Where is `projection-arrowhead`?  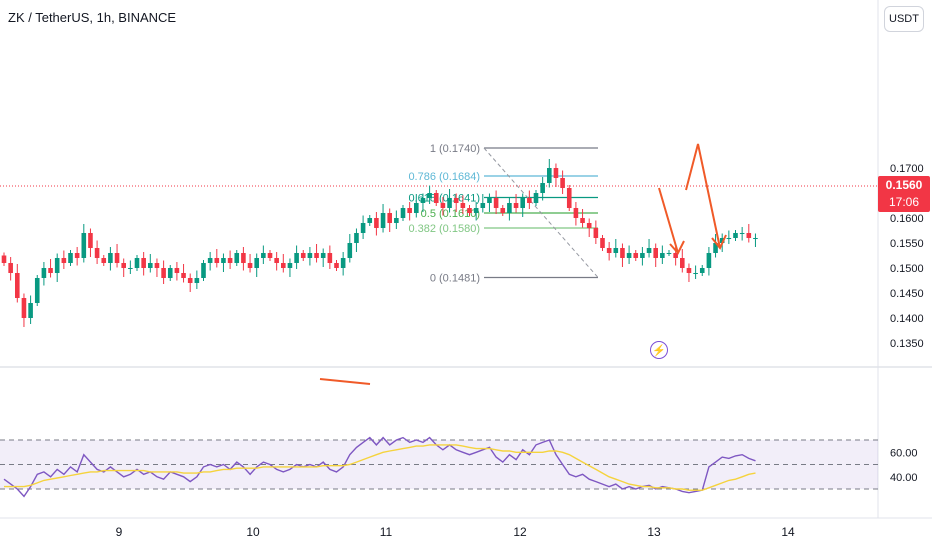 projection-arrowhead is located at coordinates (719, 242).